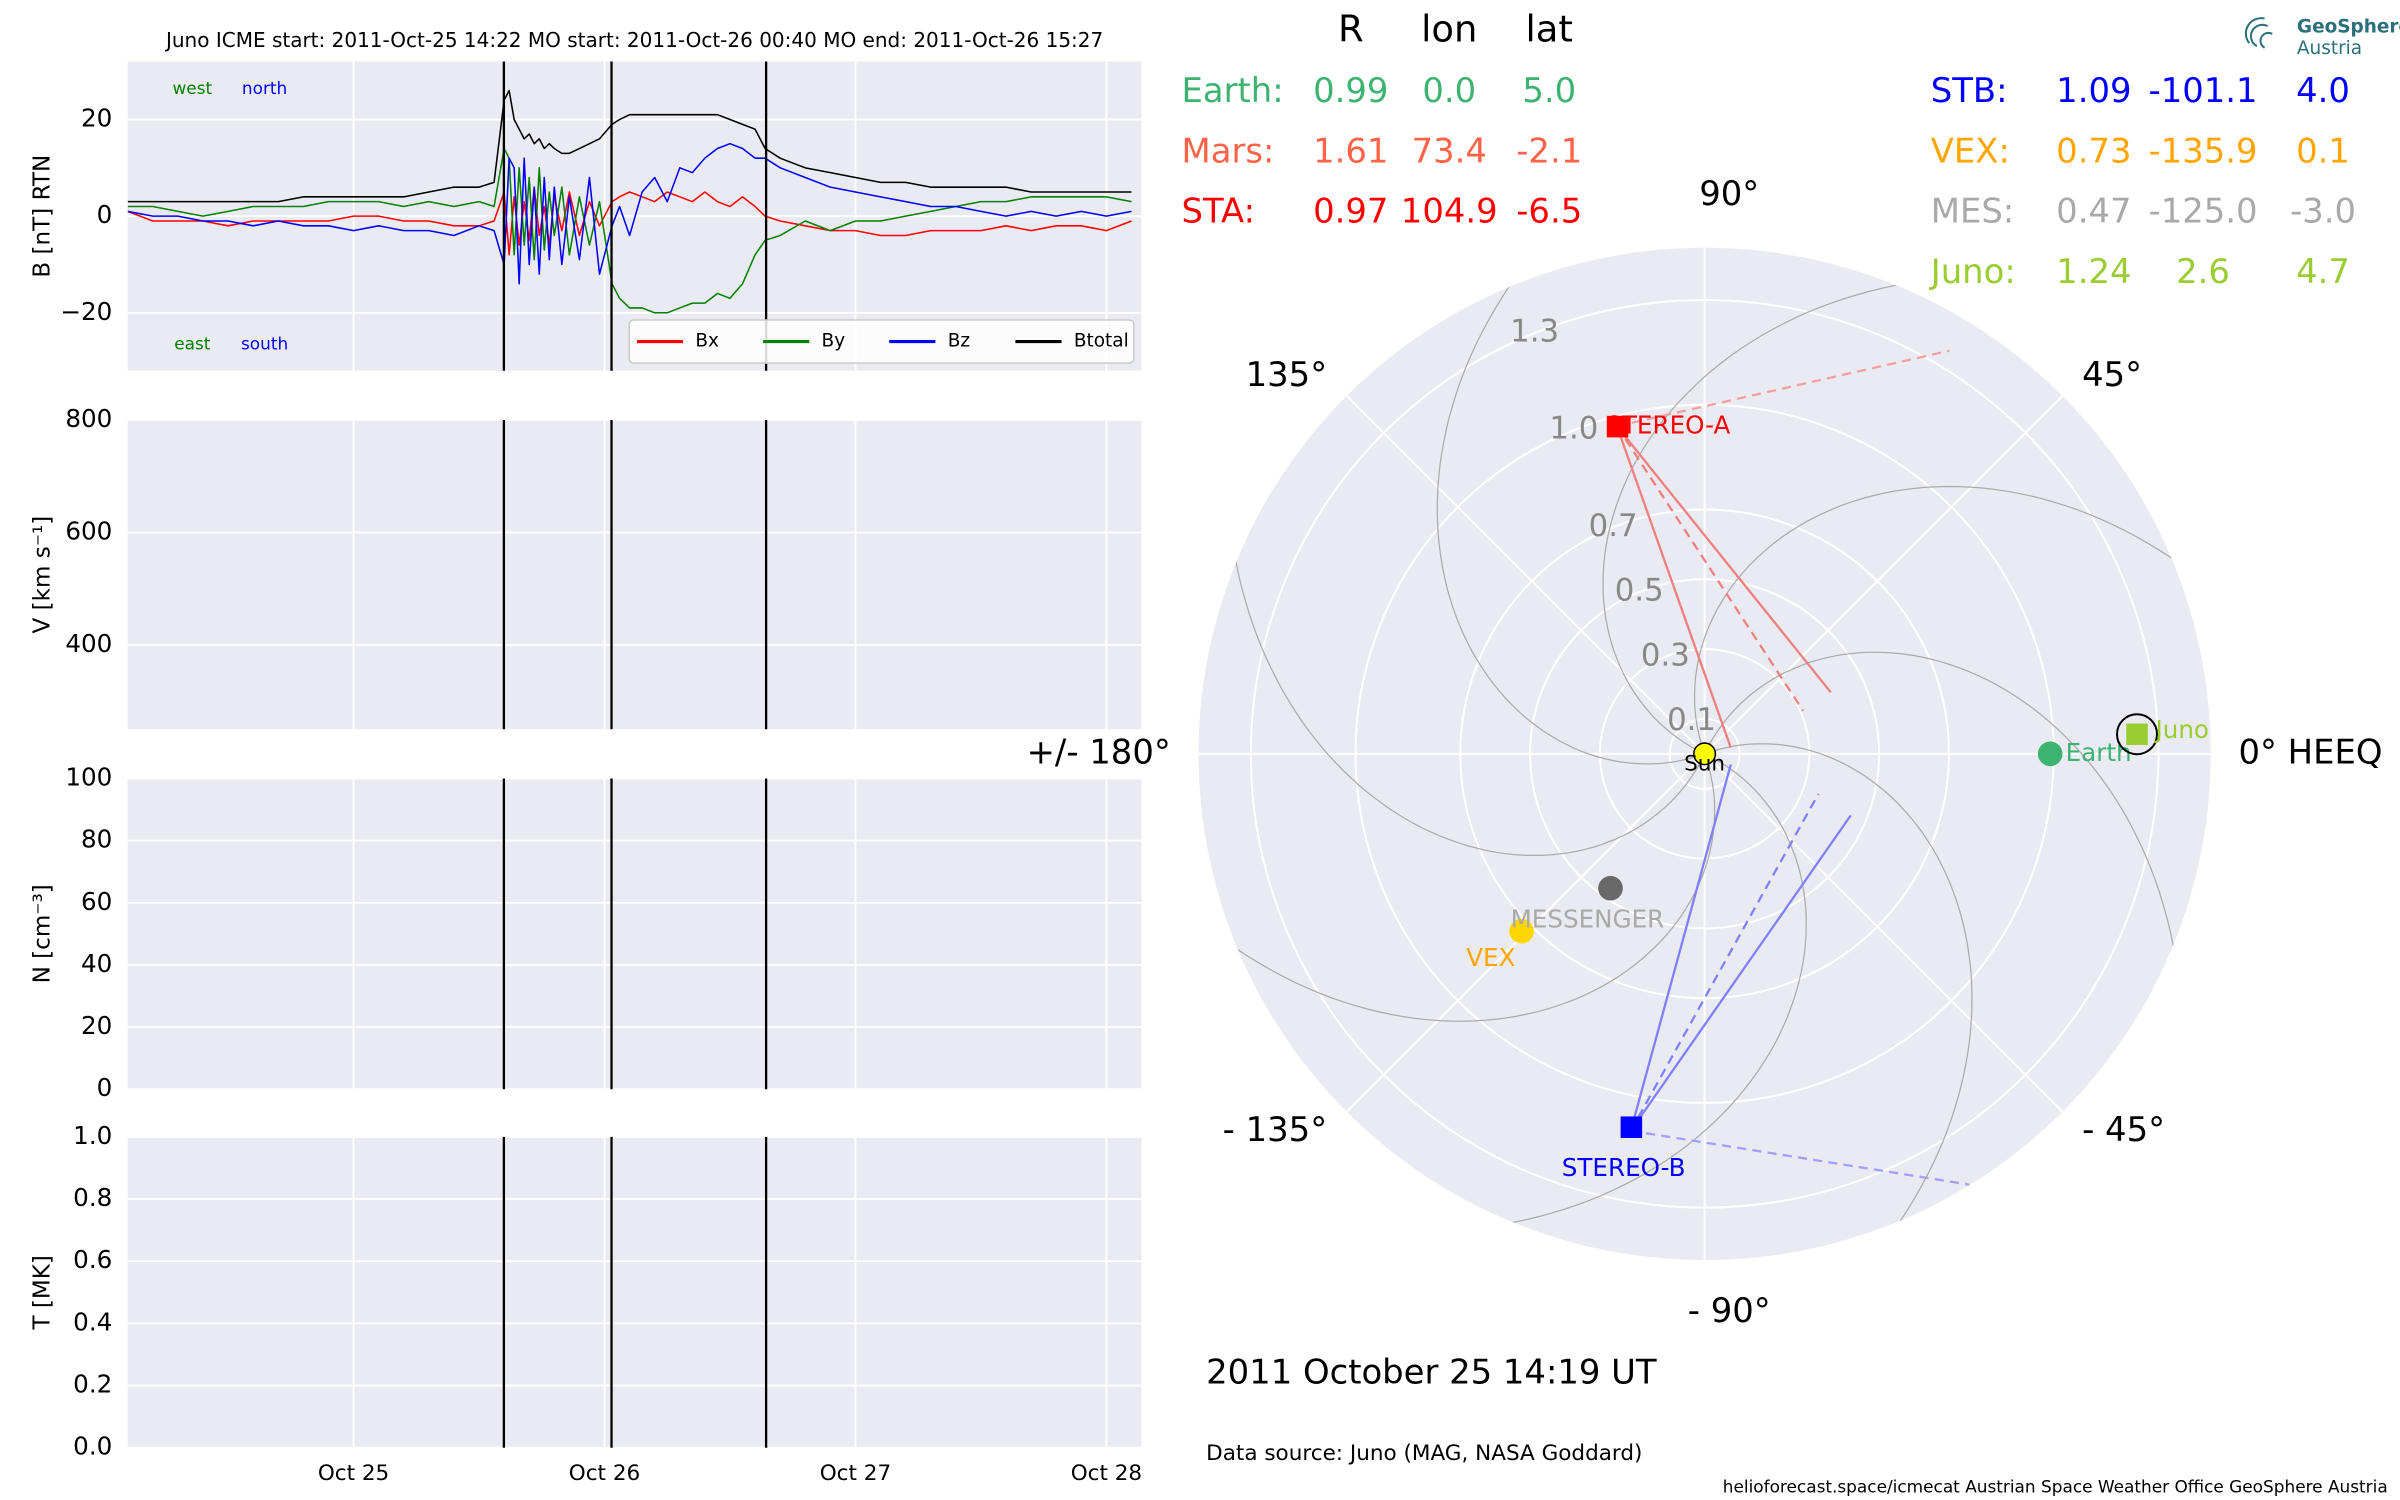 Image resolution: width=2400 pixels, height=1500 pixels. What do you see at coordinates (1729, 1310) in the screenshot?
I see `theta-tick-label: - 90°` at bounding box center [1729, 1310].